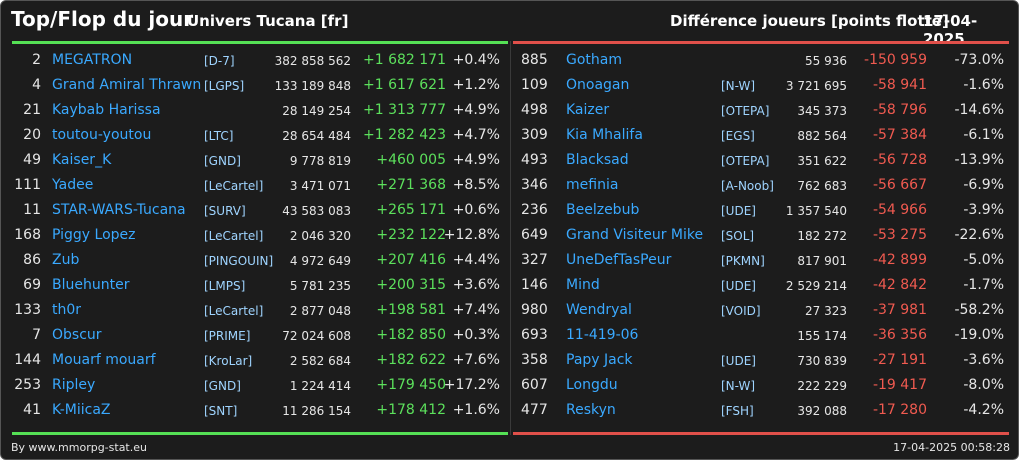 The width and height of the screenshot is (1019, 460). I want to click on top-points: 28 149 254, so click(316, 111).